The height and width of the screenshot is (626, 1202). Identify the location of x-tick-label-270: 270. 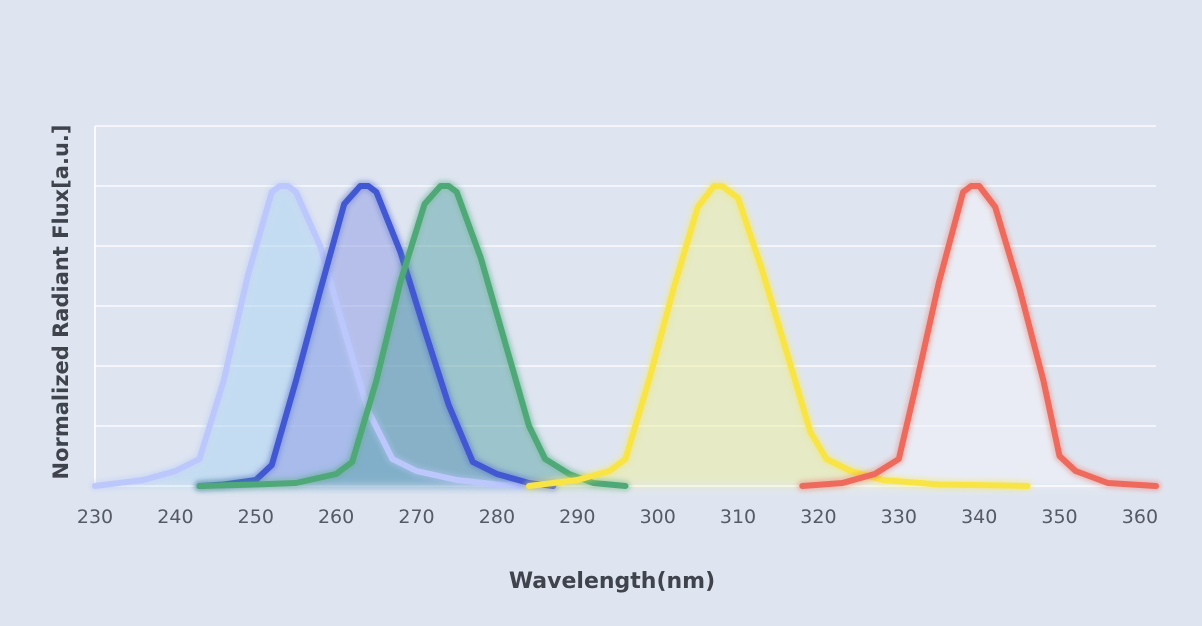
(416, 517).